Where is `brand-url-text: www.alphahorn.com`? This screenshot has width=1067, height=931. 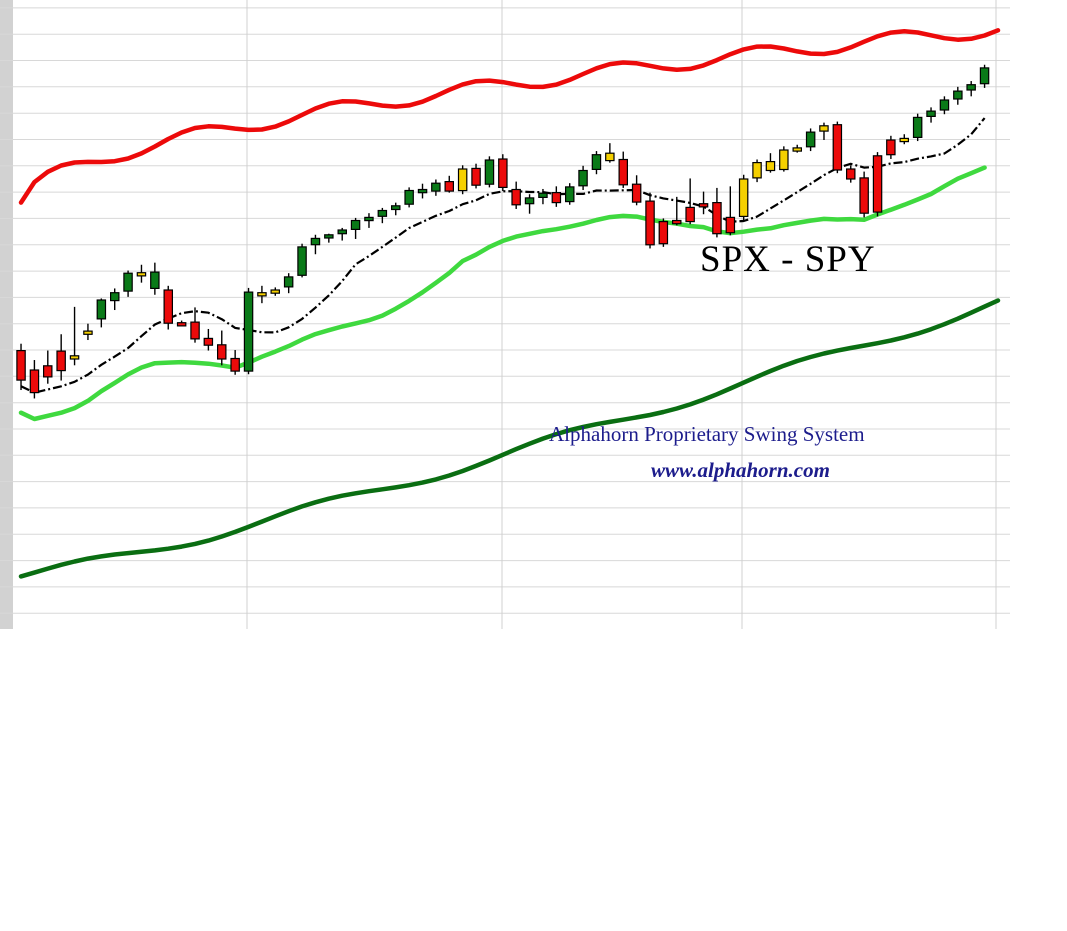
brand-url-text: www.alphahorn.com is located at coordinates (740, 470).